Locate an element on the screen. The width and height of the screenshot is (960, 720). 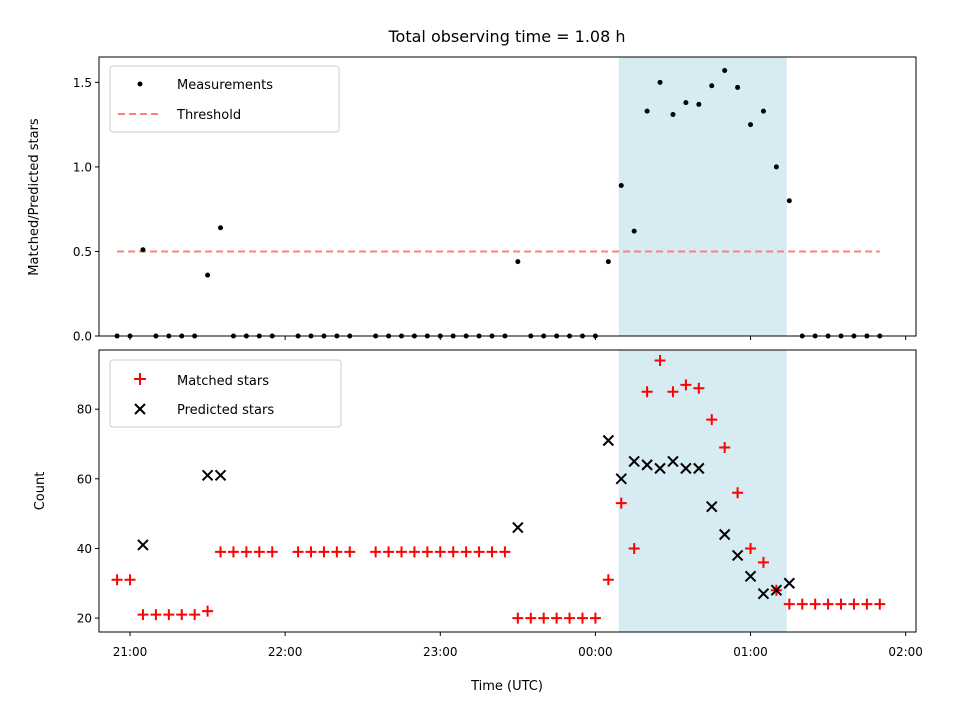
top-y-axis: 0.0 0.5 1.0 1.5 is located at coordinates (86, 210).